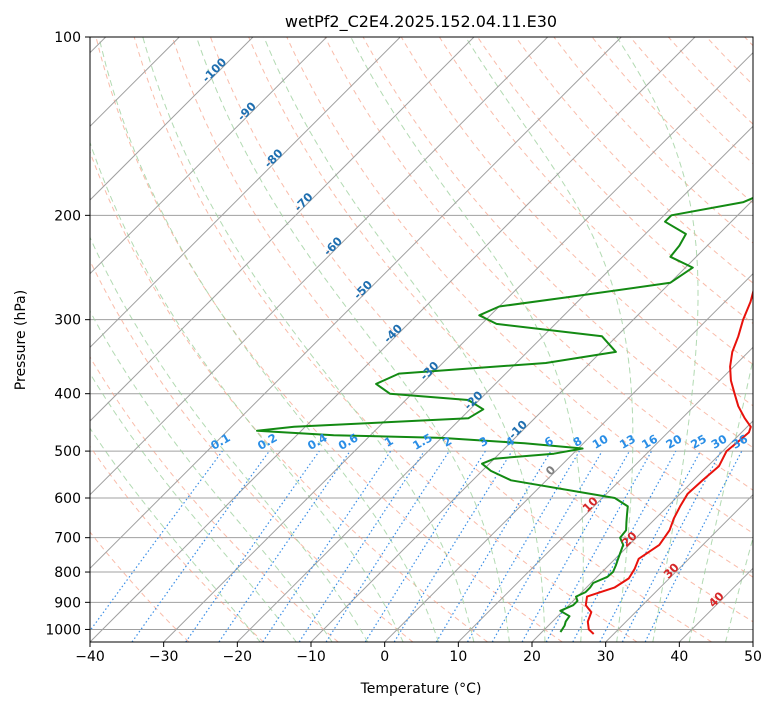 Image resolution: width=775 pixels, height=708 pixels. I want to click on y-tick-label: 1000, so click(63, 630).